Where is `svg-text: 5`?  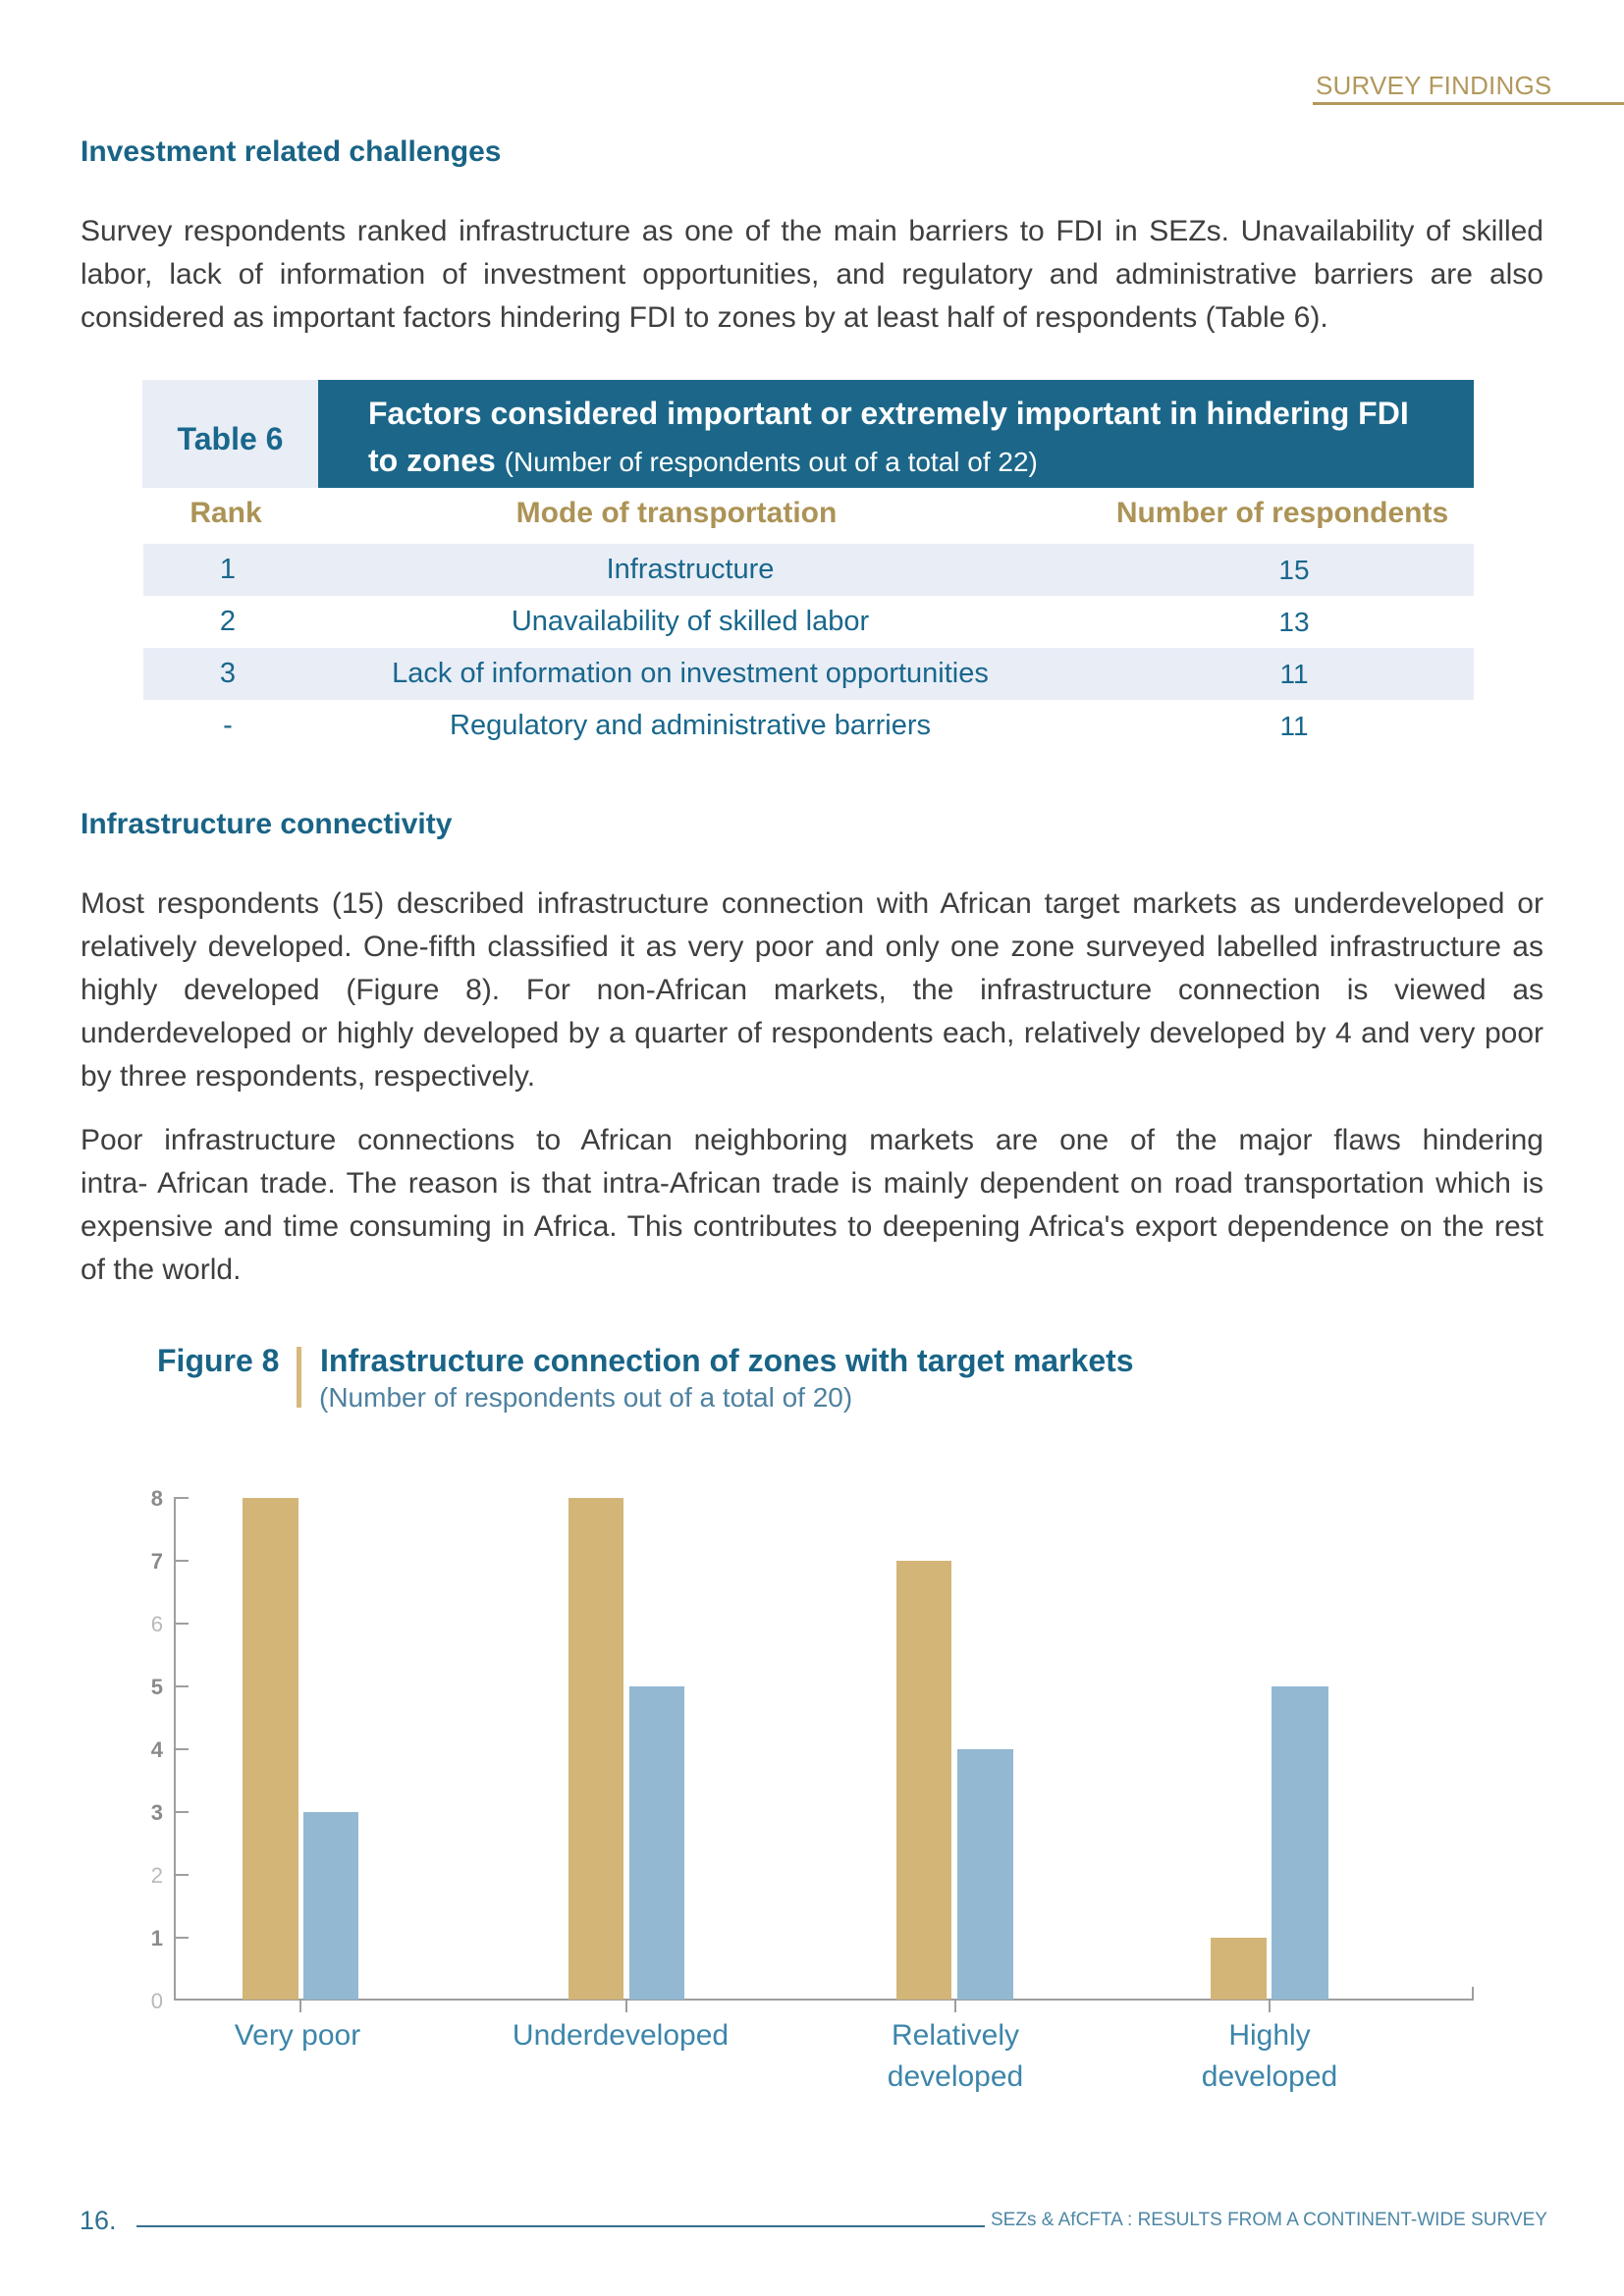
svg-text: 5 is located at coordinates (157, 1687).